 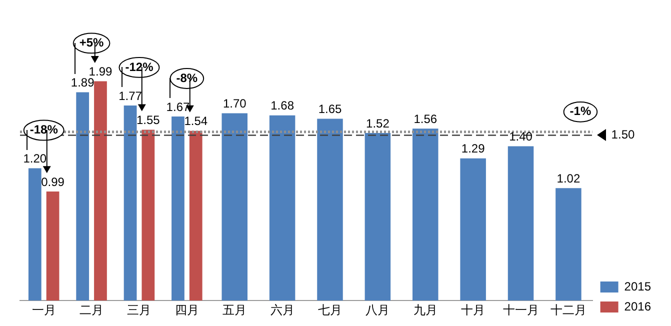 What do you see at coordinates (234, 103) in the screenshot?
I see `data-label: 1.70` at bounding box center [234, 103].